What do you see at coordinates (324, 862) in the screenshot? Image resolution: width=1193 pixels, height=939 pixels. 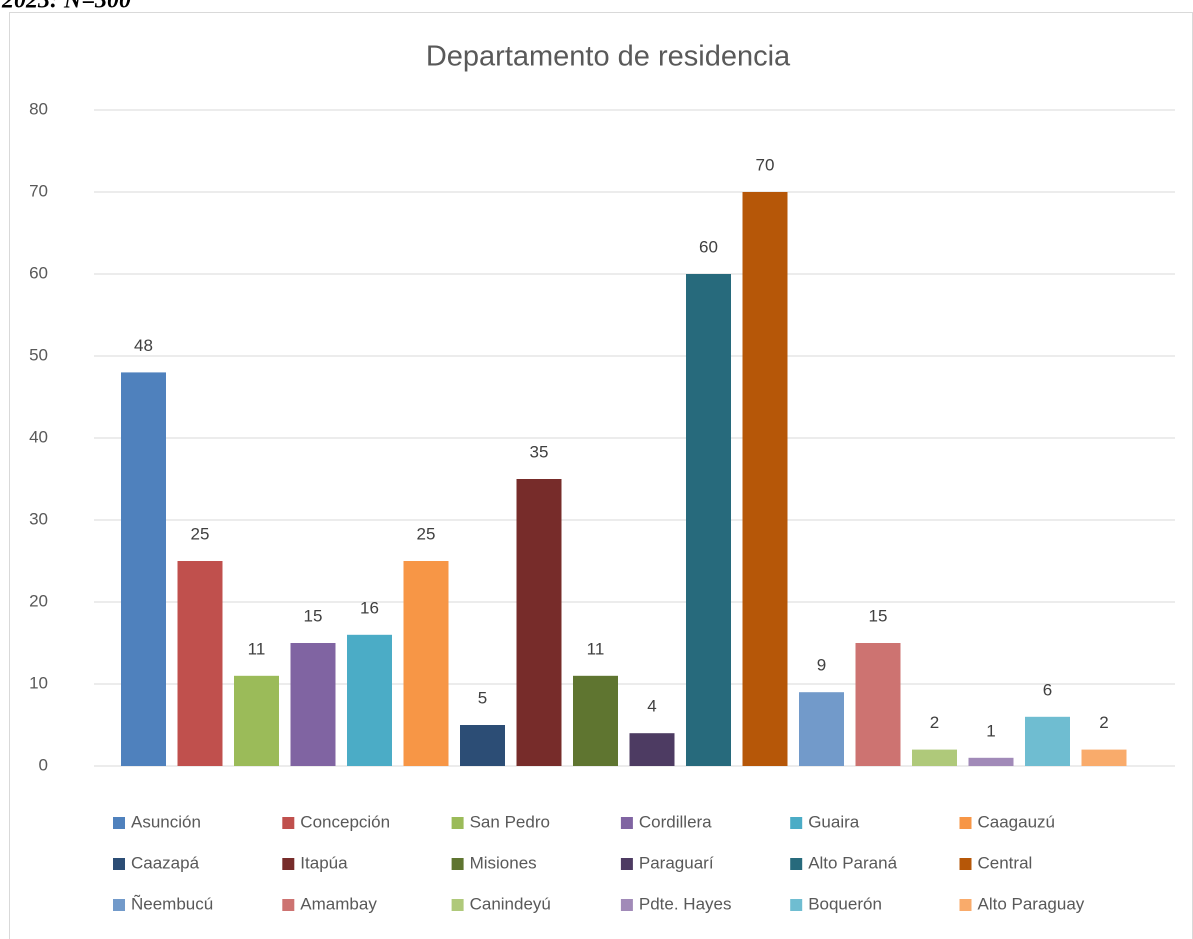 I see `legend-label: Itapúa` at bounding box center [324, 862].